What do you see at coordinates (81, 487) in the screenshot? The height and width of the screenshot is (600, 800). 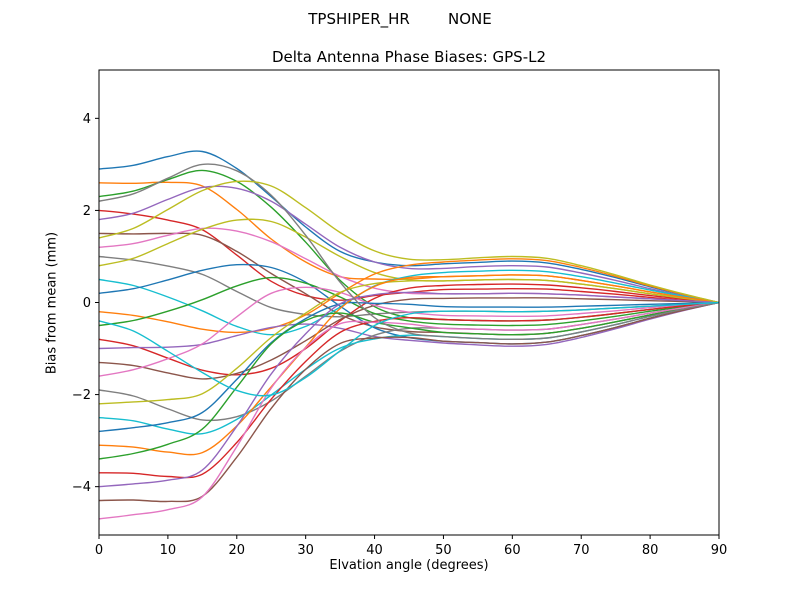 I see `y-tick-label: −4` at bounding box center [81, 487].